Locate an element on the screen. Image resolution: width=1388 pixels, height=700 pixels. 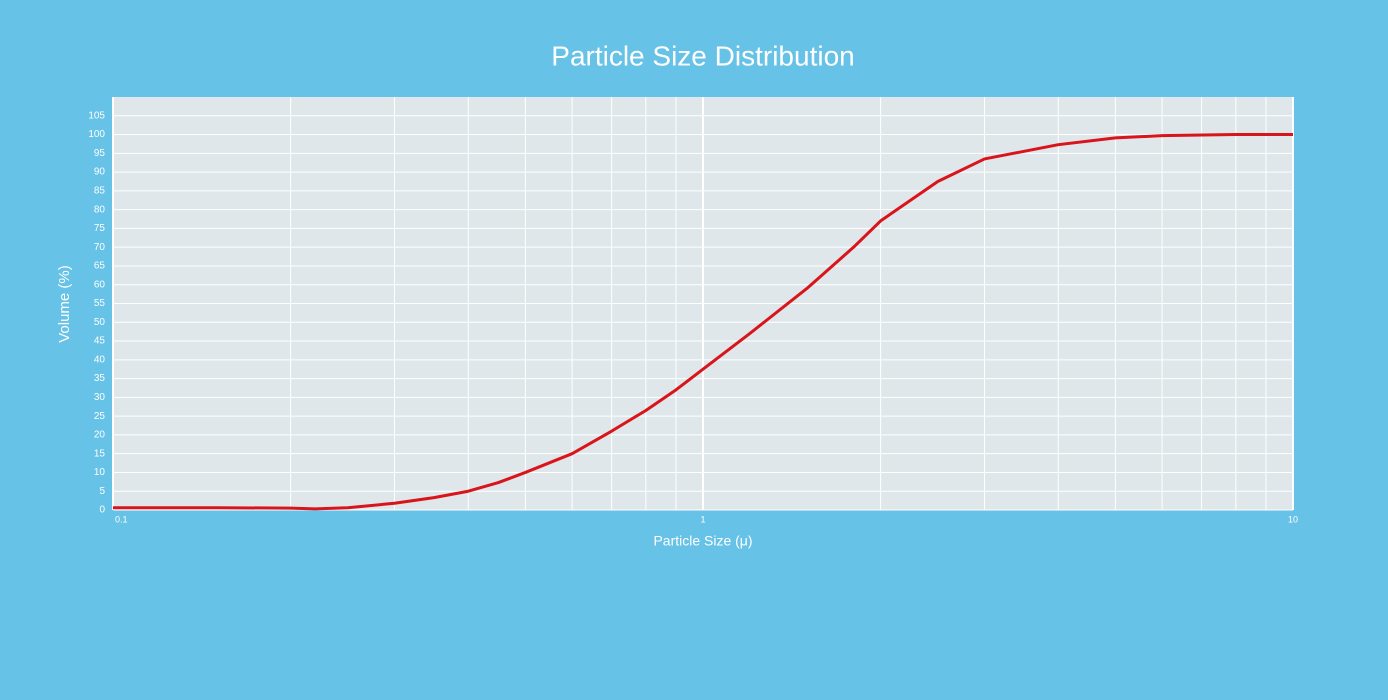
y-tick-label: 105 is located at coordinates (96, 115).